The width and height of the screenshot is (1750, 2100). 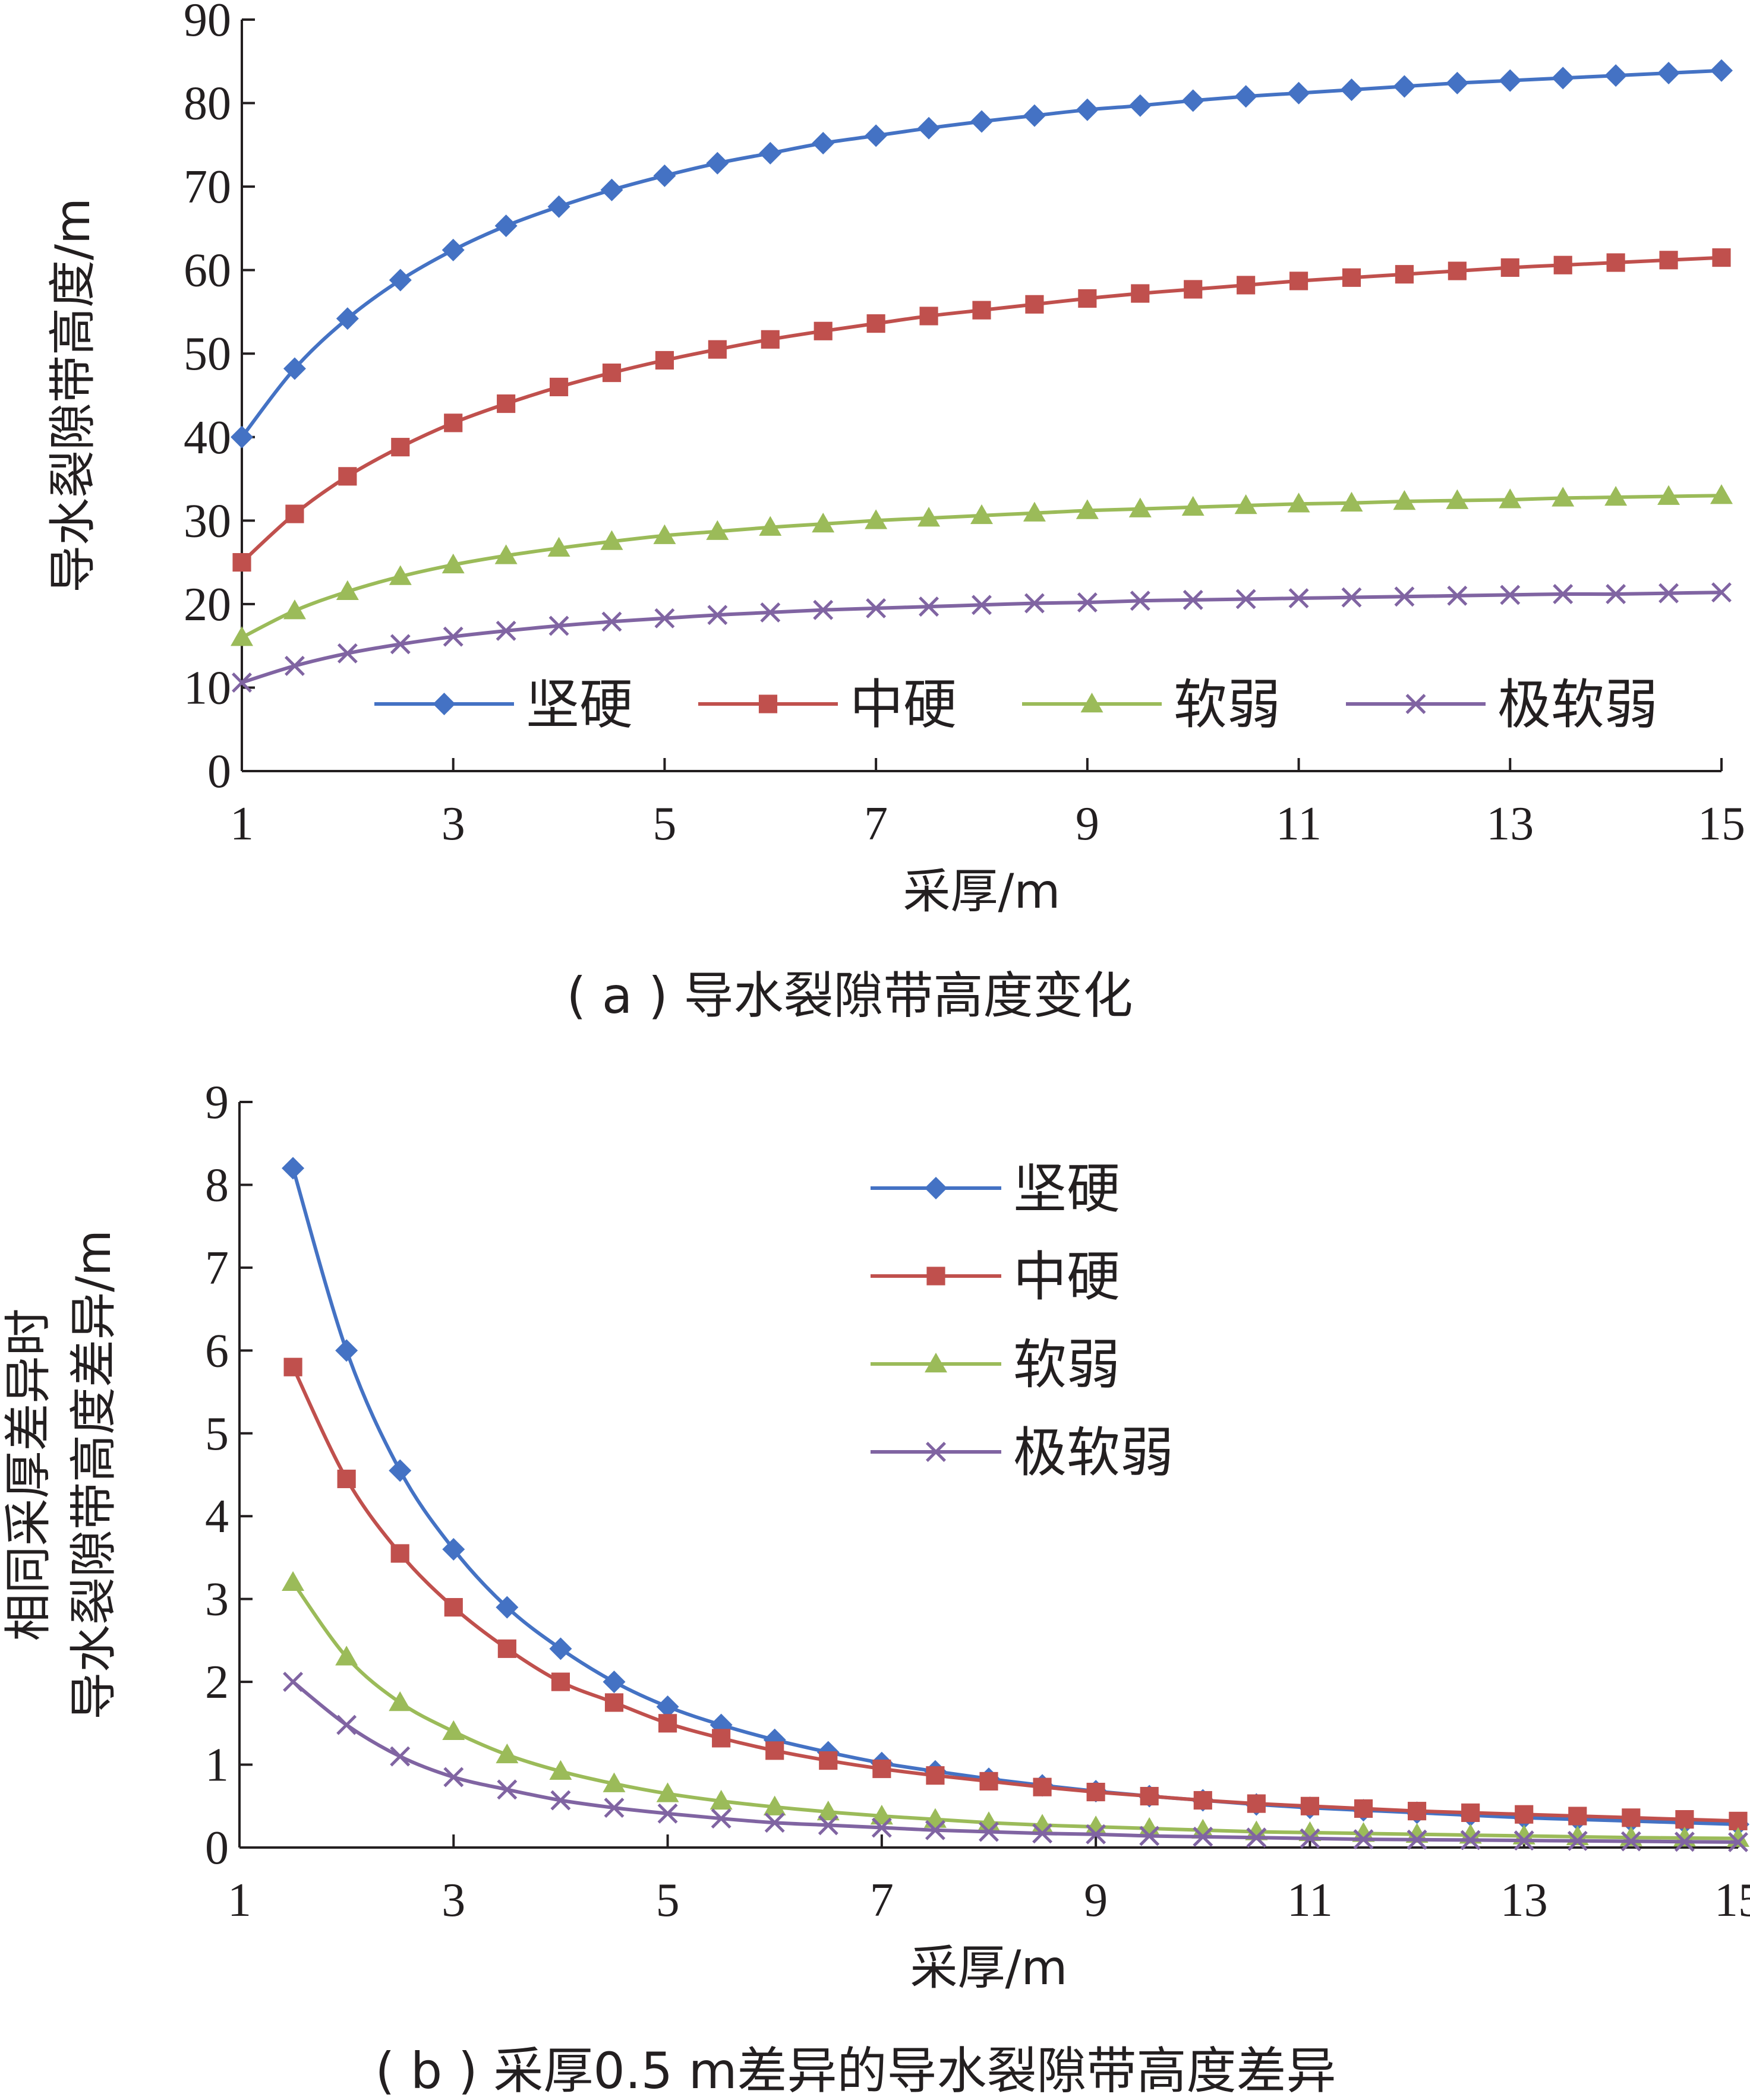 What do you see at coordinates (207, 23) in the screenshot?
I see `y-tick-label: 90` at bounding box center [207, 23].